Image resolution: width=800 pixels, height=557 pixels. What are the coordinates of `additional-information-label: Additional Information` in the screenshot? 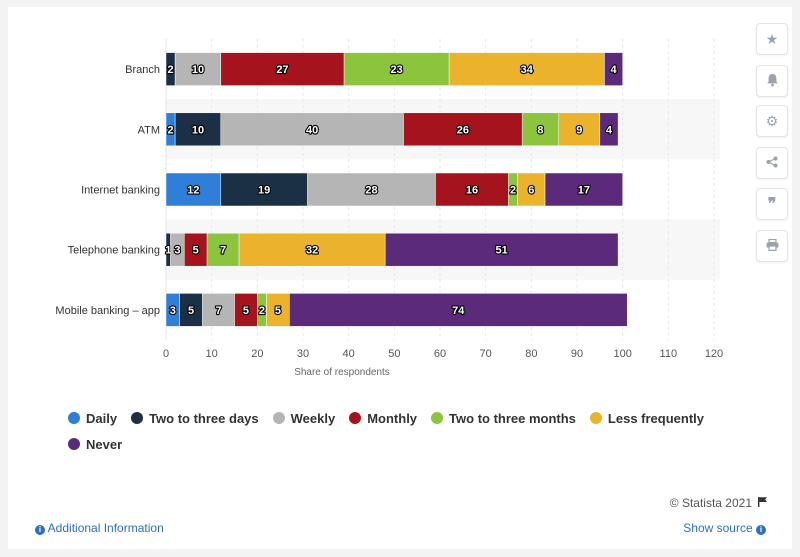 It's located at (105, 528).